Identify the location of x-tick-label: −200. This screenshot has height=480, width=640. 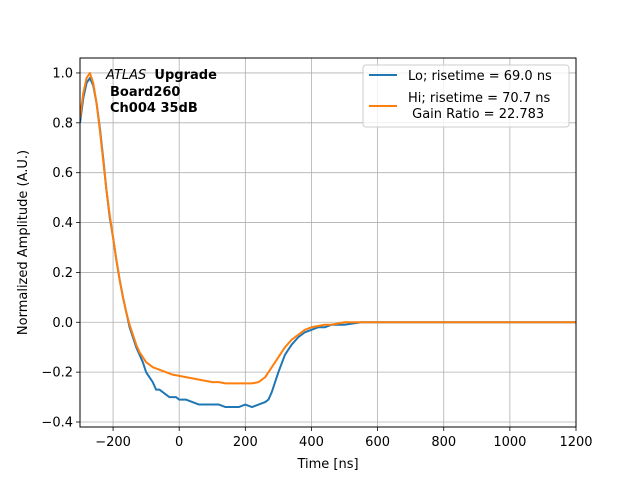
(113, 442).